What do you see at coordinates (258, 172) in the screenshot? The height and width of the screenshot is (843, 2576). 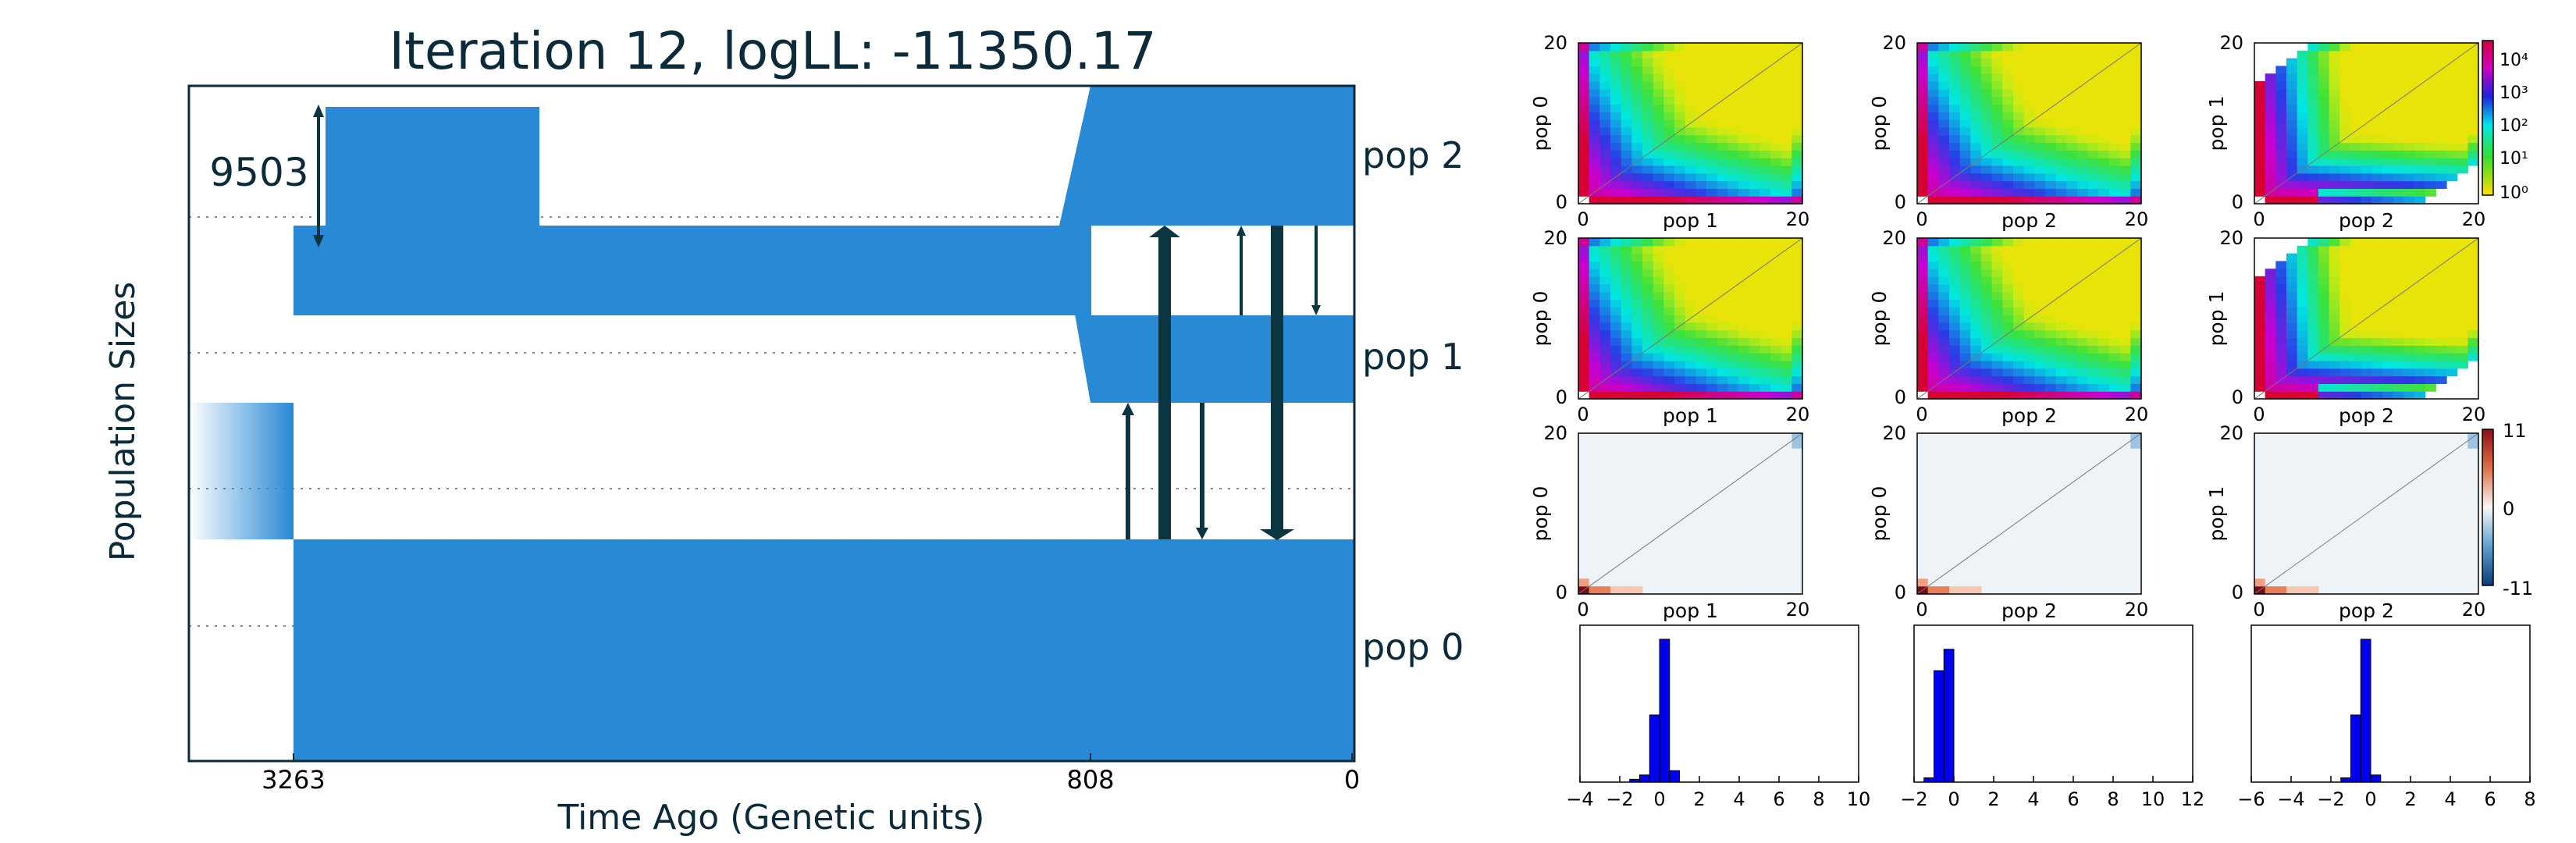 I see `scale-label: 9503` at bounding box center [258, 172].